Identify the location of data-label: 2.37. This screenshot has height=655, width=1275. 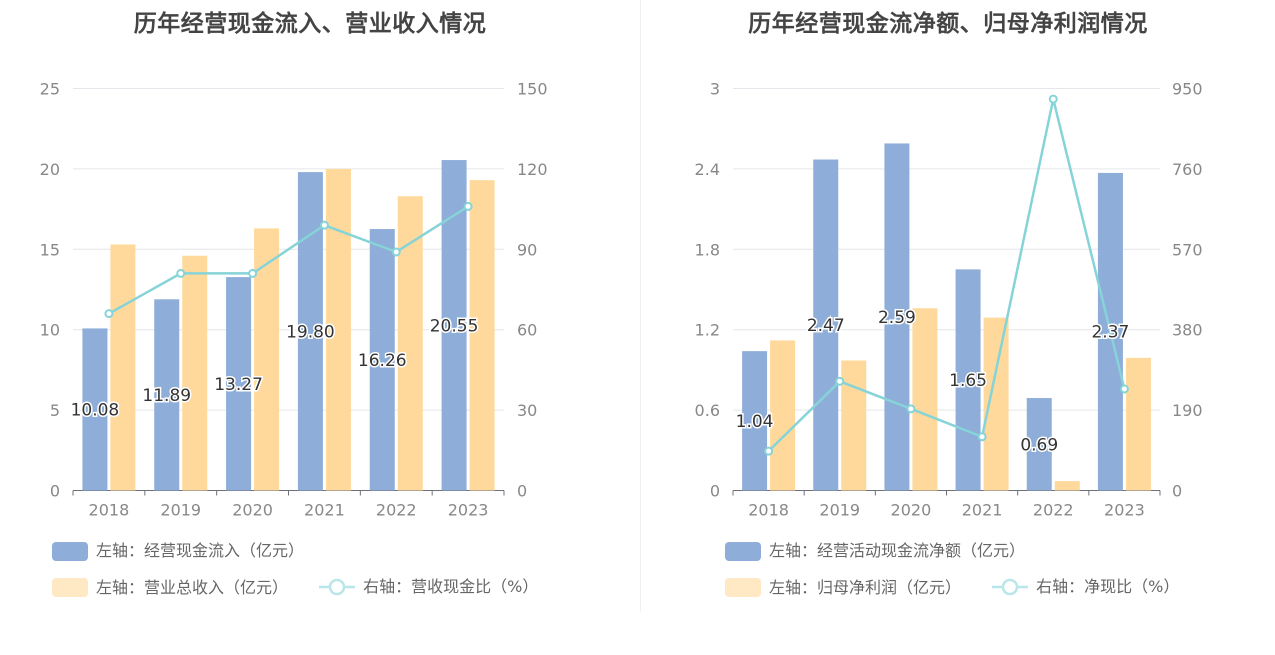
(1110, 333).